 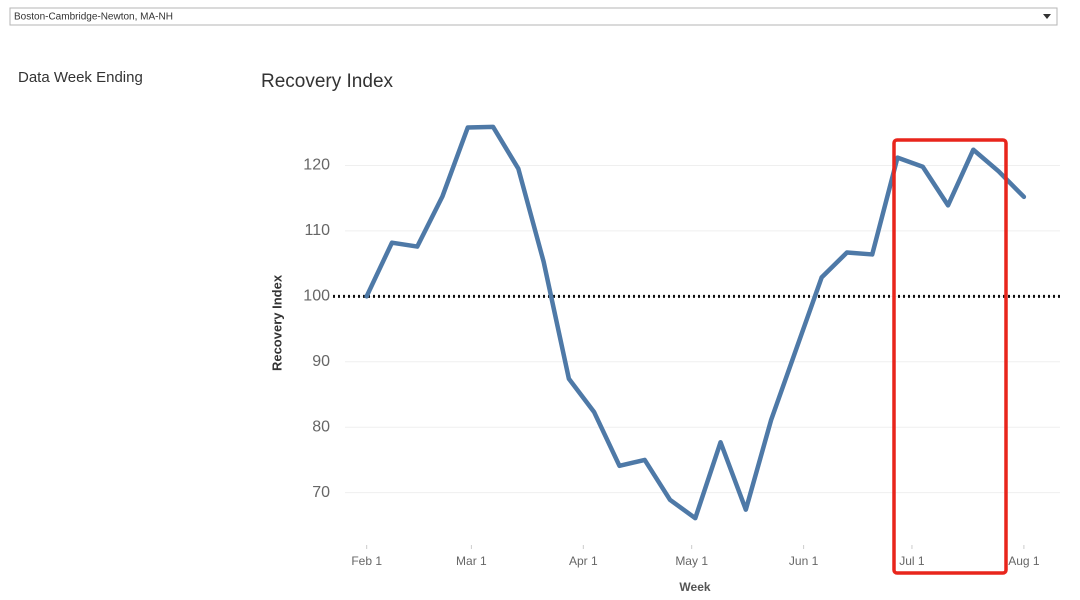 I want to click on x-tick-label: May 1, so click(x=691, y=561).